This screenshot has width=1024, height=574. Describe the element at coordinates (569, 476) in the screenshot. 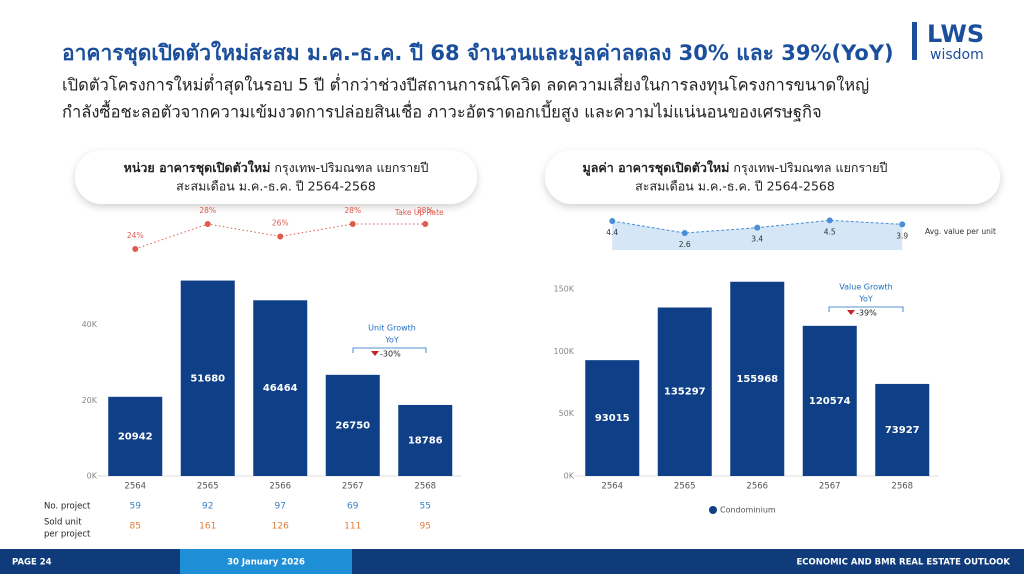

I see `y-tick-label: 0K` at that location.